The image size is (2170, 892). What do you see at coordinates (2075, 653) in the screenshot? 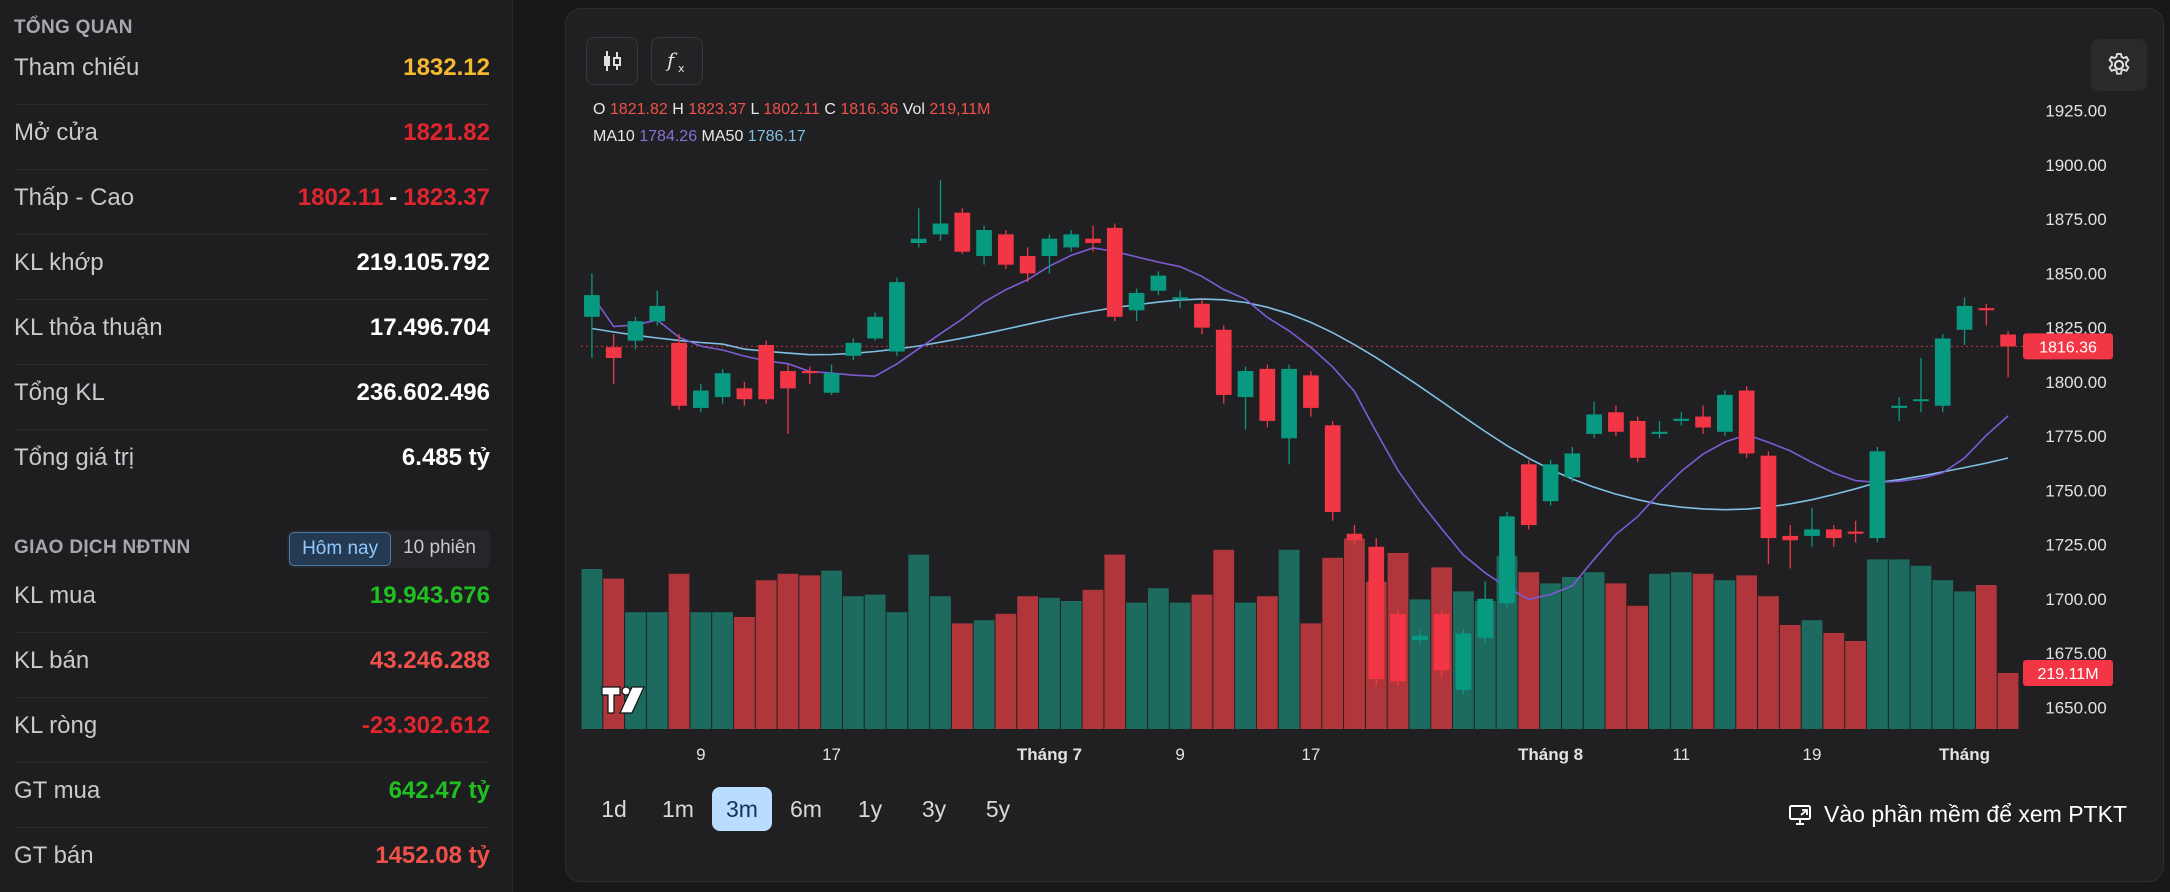
I see `y-tick-label: 1675.00` at bounding box center [2075, 653].